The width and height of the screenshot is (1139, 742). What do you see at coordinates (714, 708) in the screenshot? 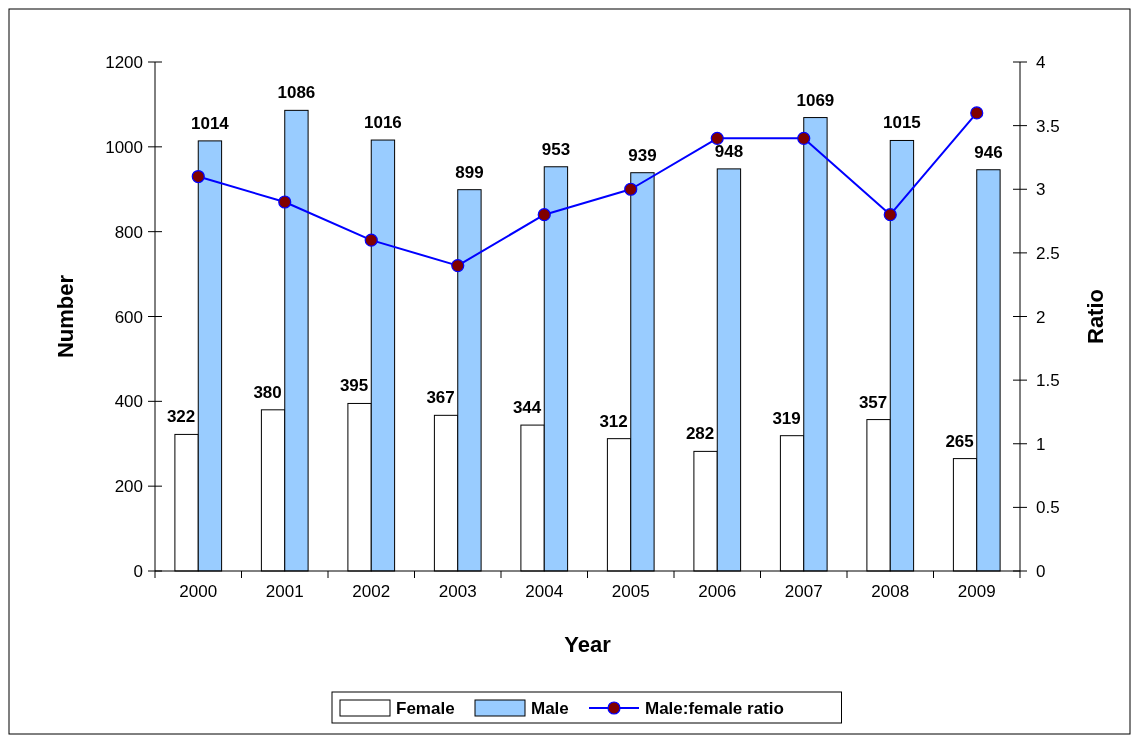
I see `legend-label: Male:female ratio` at bounding box center [714, 708].